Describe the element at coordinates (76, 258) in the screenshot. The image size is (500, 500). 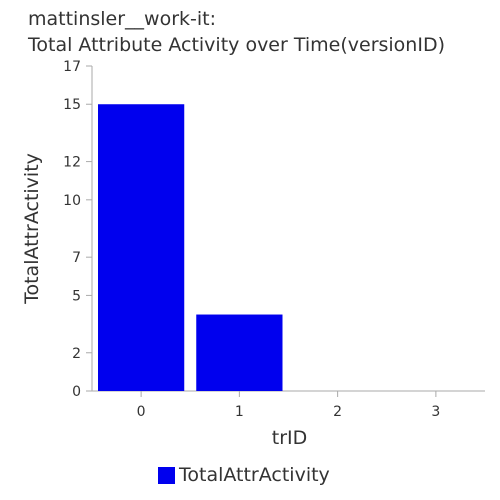
I see `y-tick-label: 7` at that location.